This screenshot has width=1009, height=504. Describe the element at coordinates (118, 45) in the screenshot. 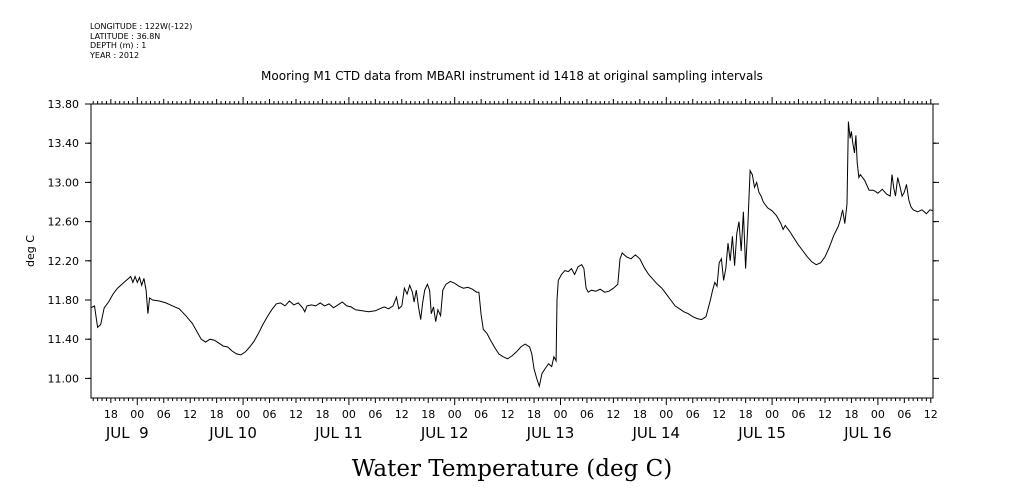

I see `depth-text: DEPTH (m) : 1` at that location.